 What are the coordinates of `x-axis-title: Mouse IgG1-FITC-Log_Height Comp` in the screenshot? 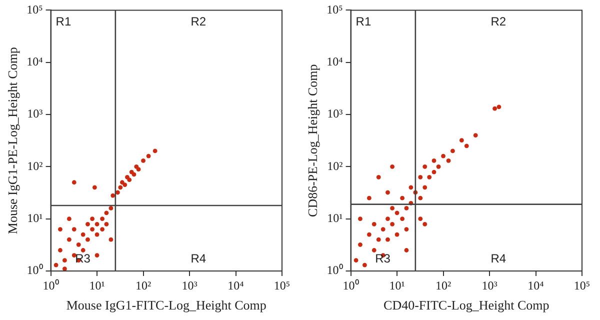 It's located at (166, 305).